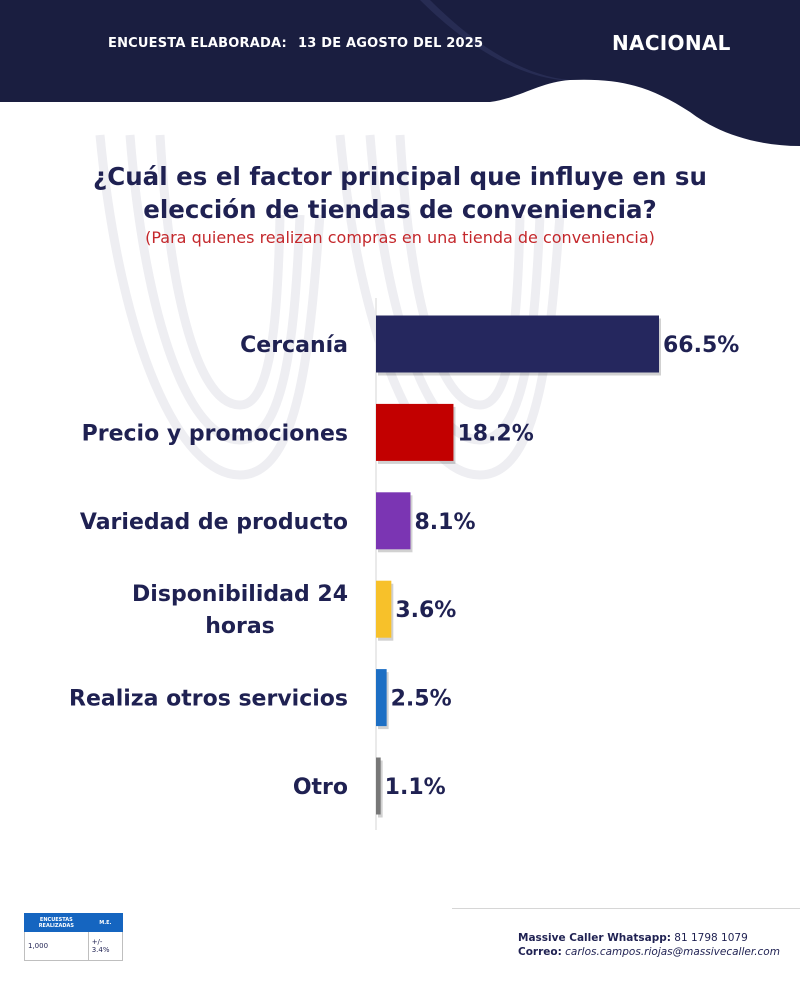 Image resolution: width=800 pixels, height=999 pixels. Describe the element at coordinates (425, 610) in the screenshot. I see `bar-value-label: 3.6%` at that location.